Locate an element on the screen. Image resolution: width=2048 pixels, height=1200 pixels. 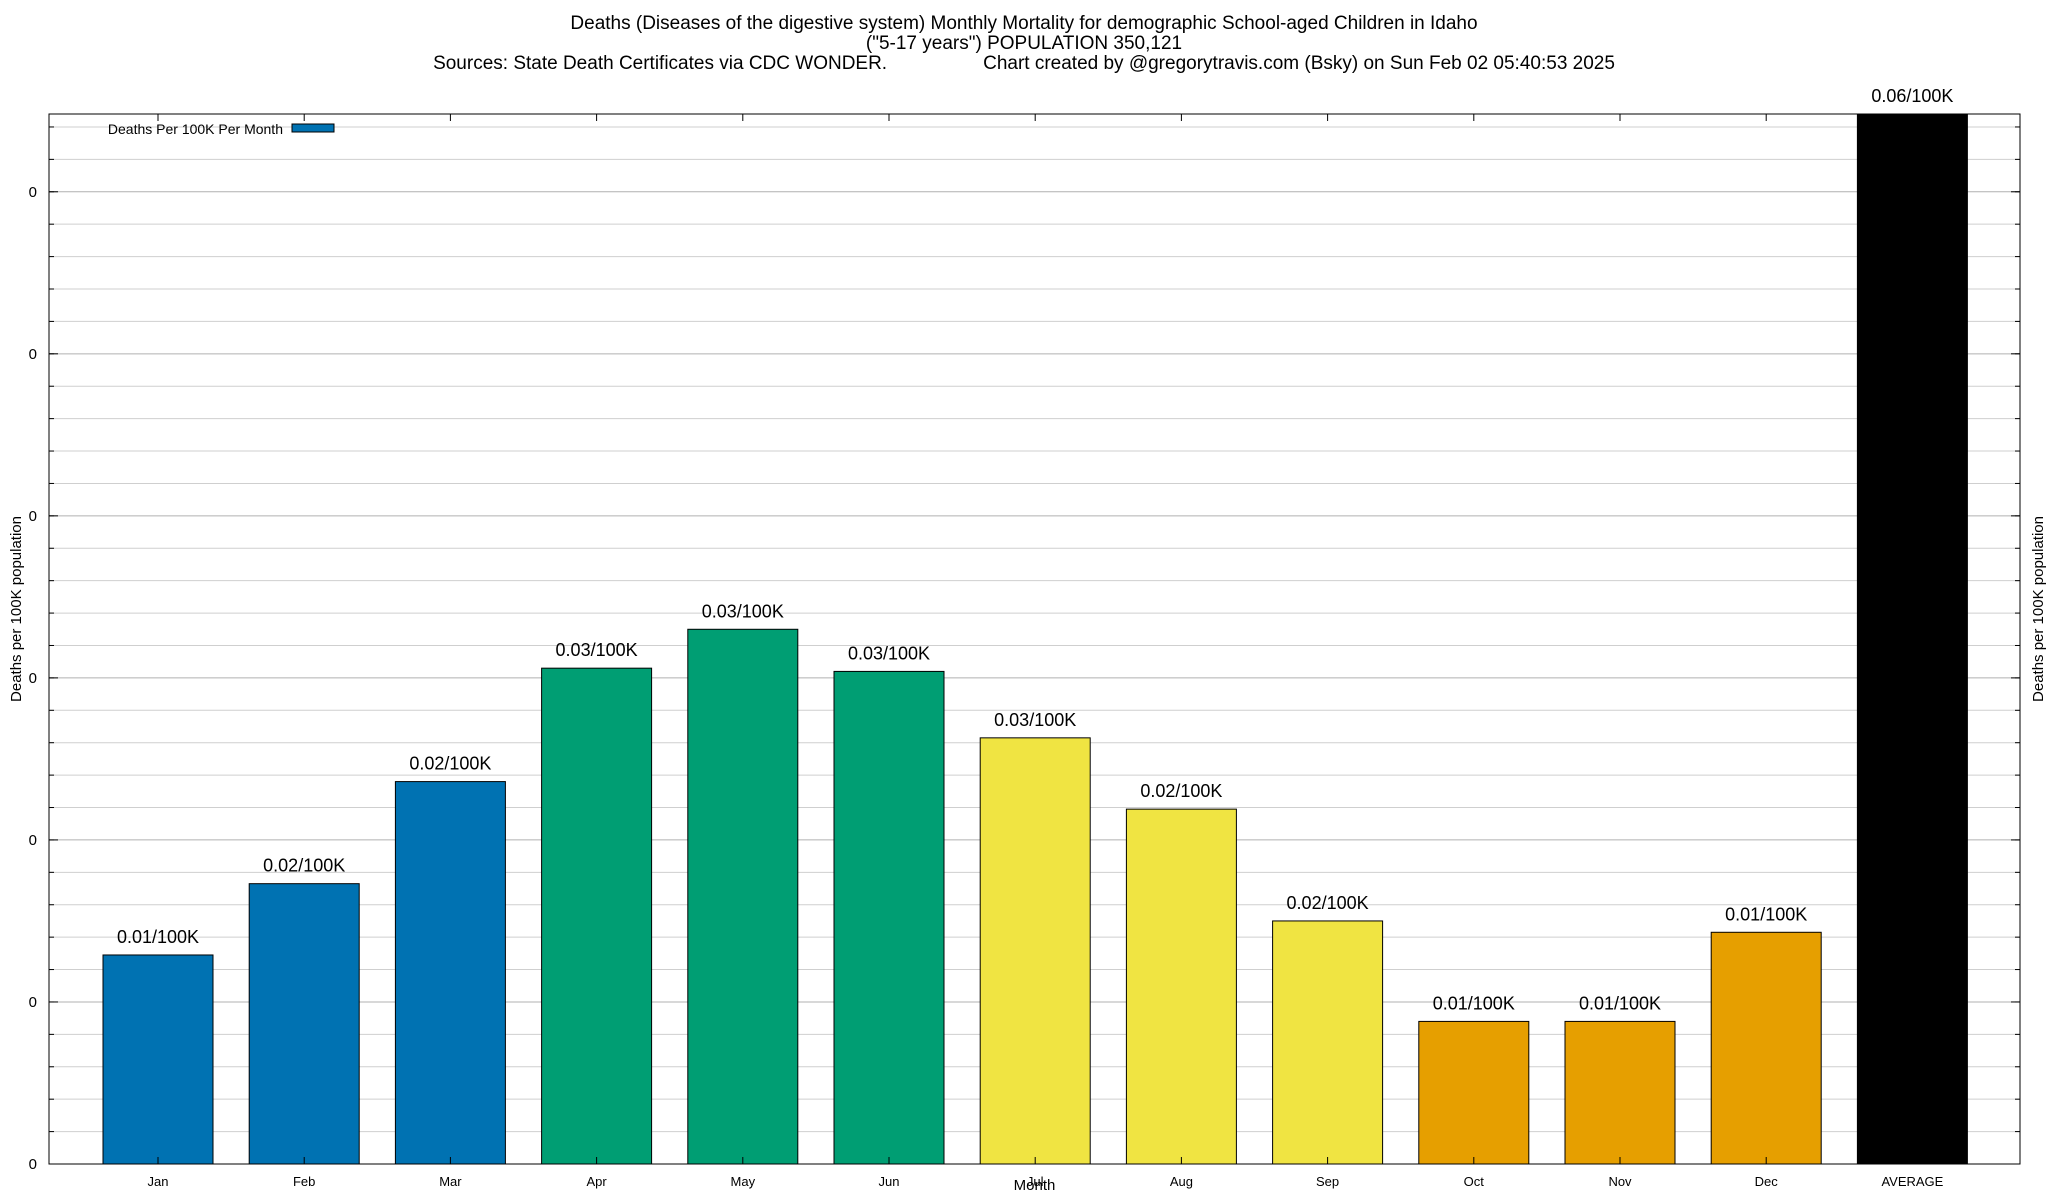
y-axis-title-right: Deaths per 100K population is located at coordinates (2038, 609).